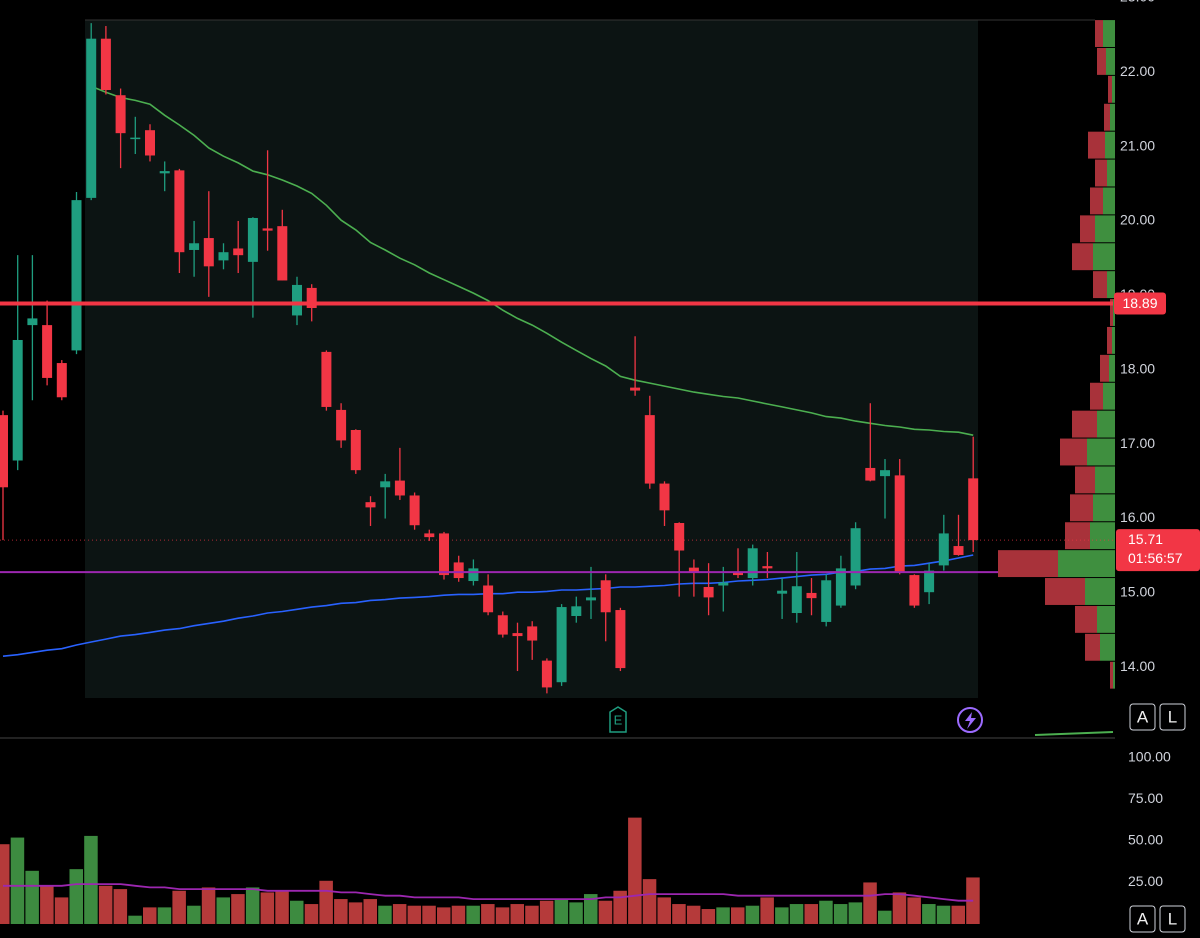 The image size is (1200, 938). What do you see at coordinates (1137, 145) in the screenshot?
I see `y-tick-label: 21.00` at bounding box center [1137, 145].